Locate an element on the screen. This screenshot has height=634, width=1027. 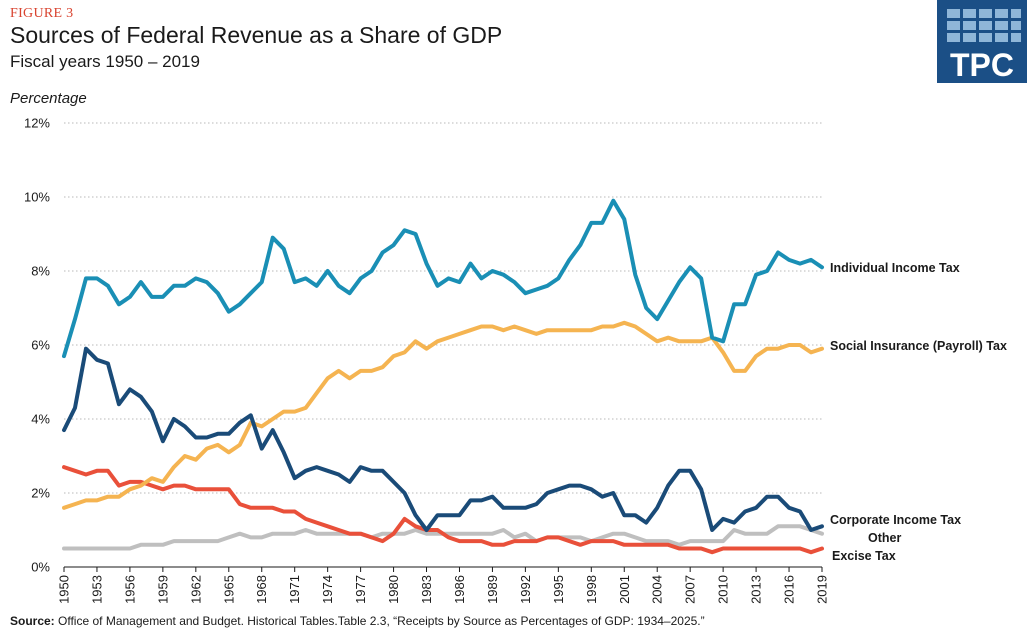
x-tick-label: 2019 is located at coordinates (822, 589).